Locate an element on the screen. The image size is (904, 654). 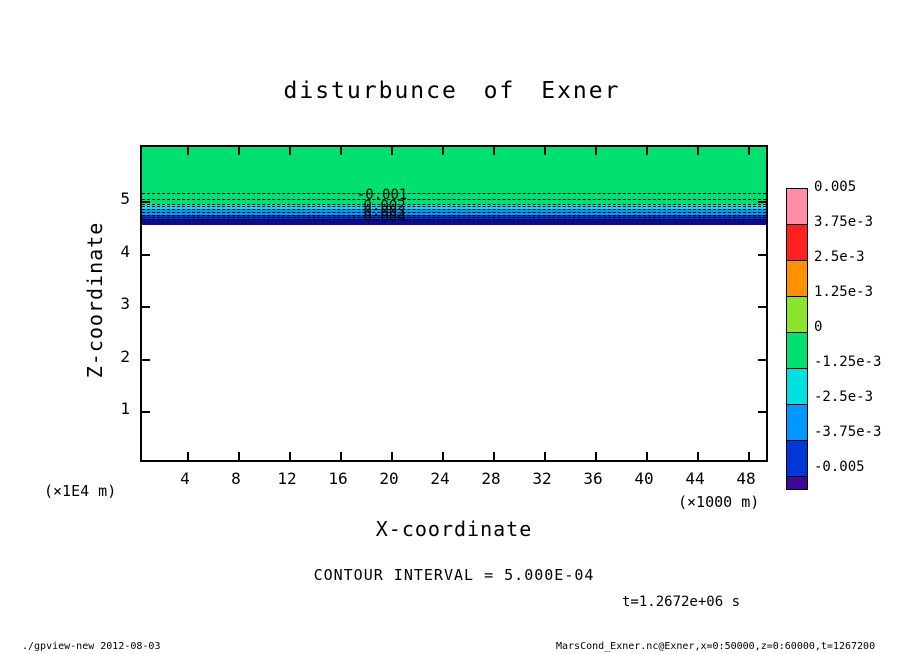
x-axis-label: X-coordinate is located at coordinates (454, 529).